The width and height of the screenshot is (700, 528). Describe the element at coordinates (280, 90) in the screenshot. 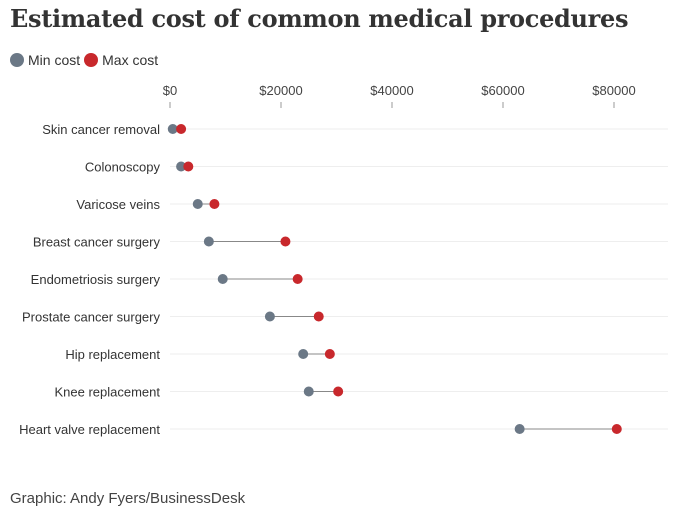

I see `x-tick-label: $20000` at that location.